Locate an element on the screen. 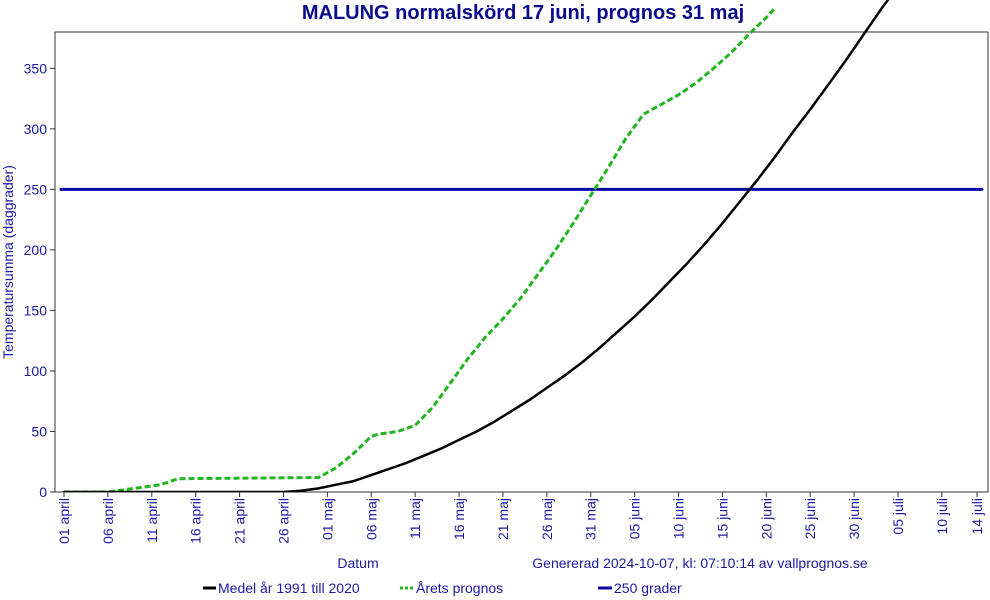 This screenshot has height=600, width=990. x-tick-label: 10 juli is located at coordinates (942, 516).